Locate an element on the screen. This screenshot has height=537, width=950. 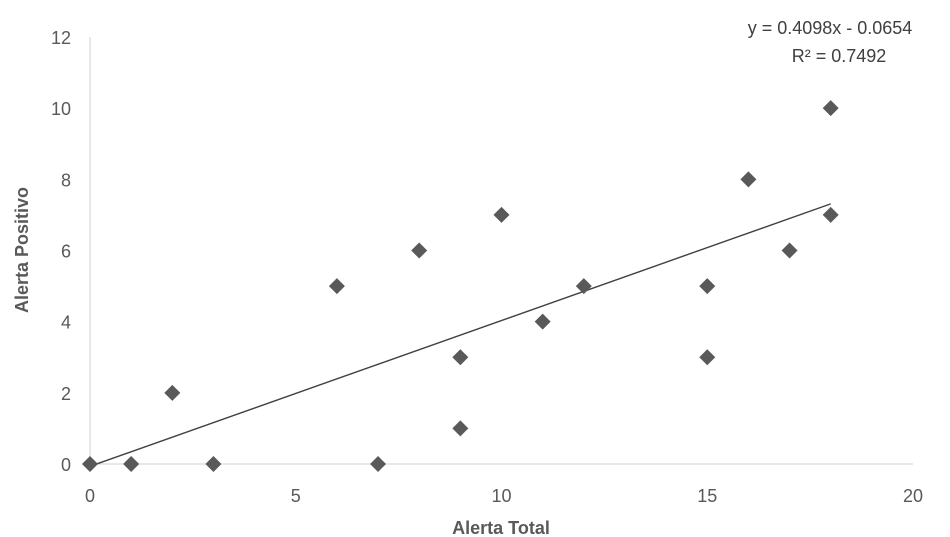
x-tick-label: 15 is located at coordinates (707, 496).